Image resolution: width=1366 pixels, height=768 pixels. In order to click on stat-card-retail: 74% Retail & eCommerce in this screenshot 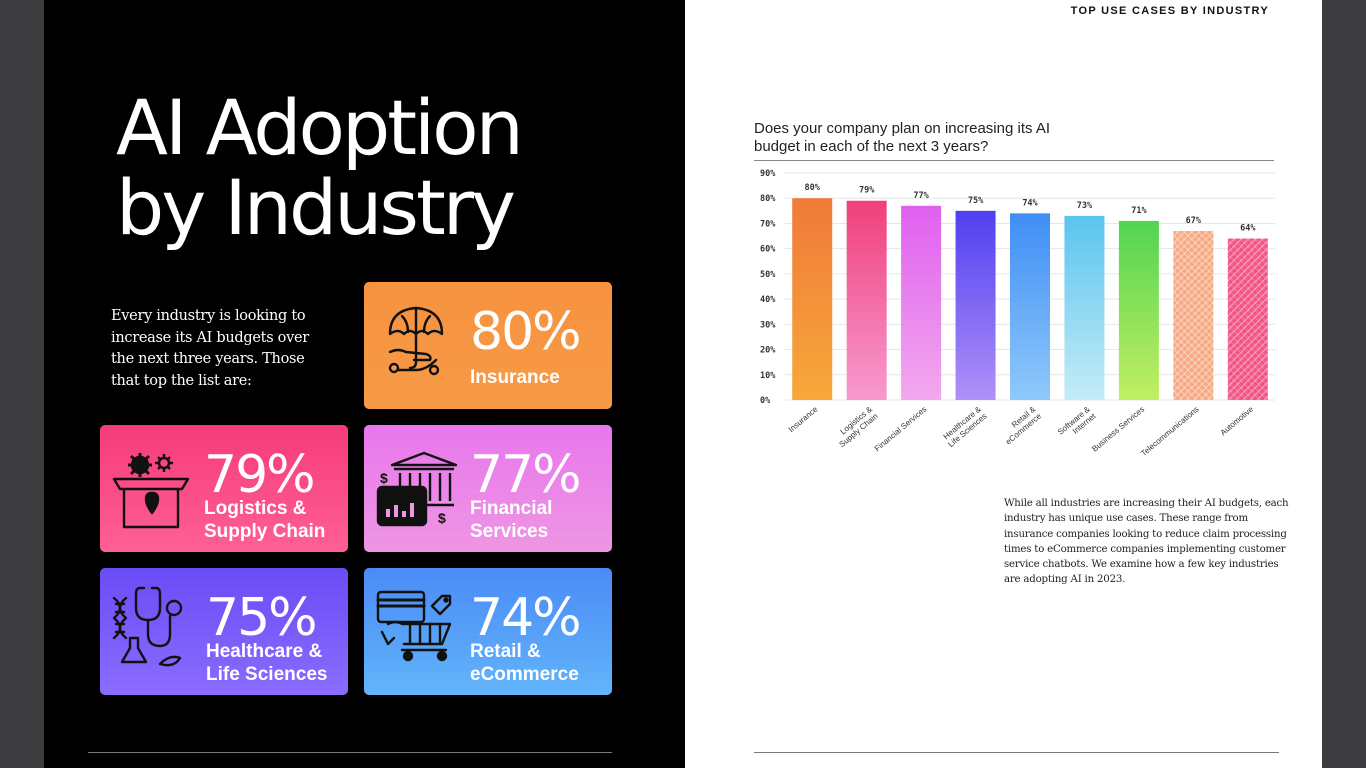, I will do `click(488, 631)`.